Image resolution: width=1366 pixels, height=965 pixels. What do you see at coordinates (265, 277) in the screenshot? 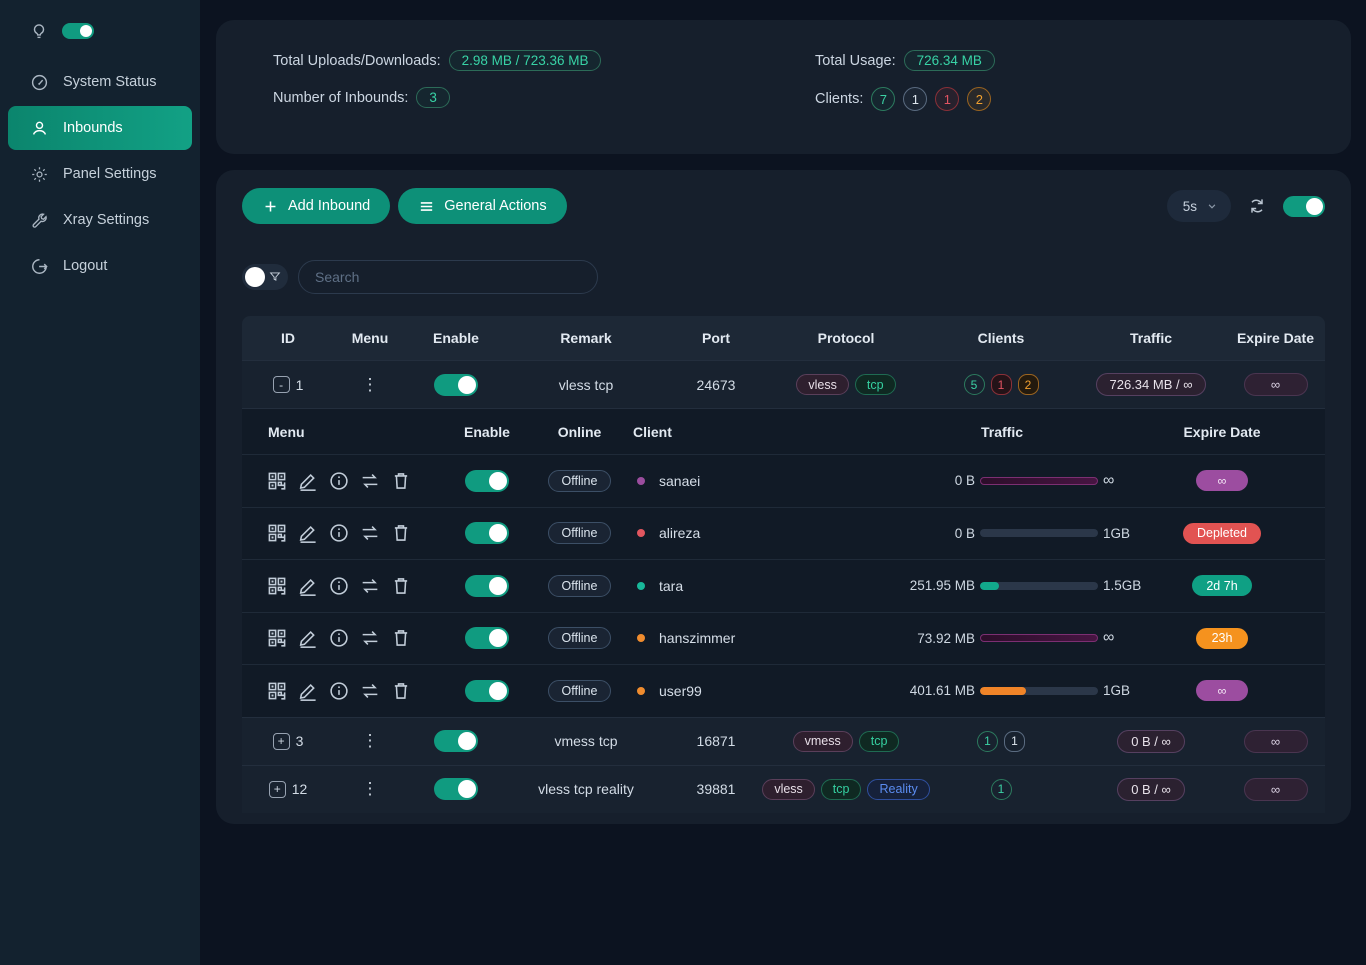
I see `filter-toggle` at bounding box center [265, 277].